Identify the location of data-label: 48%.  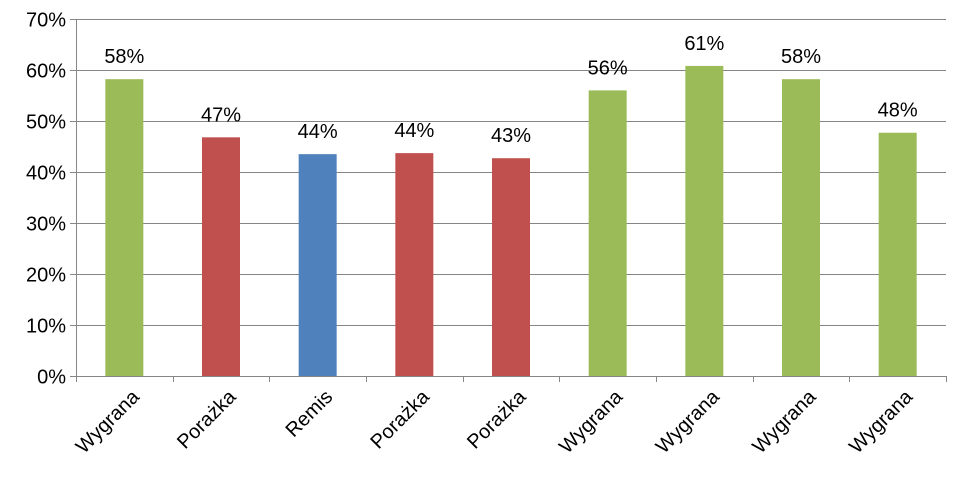
(898, 111).